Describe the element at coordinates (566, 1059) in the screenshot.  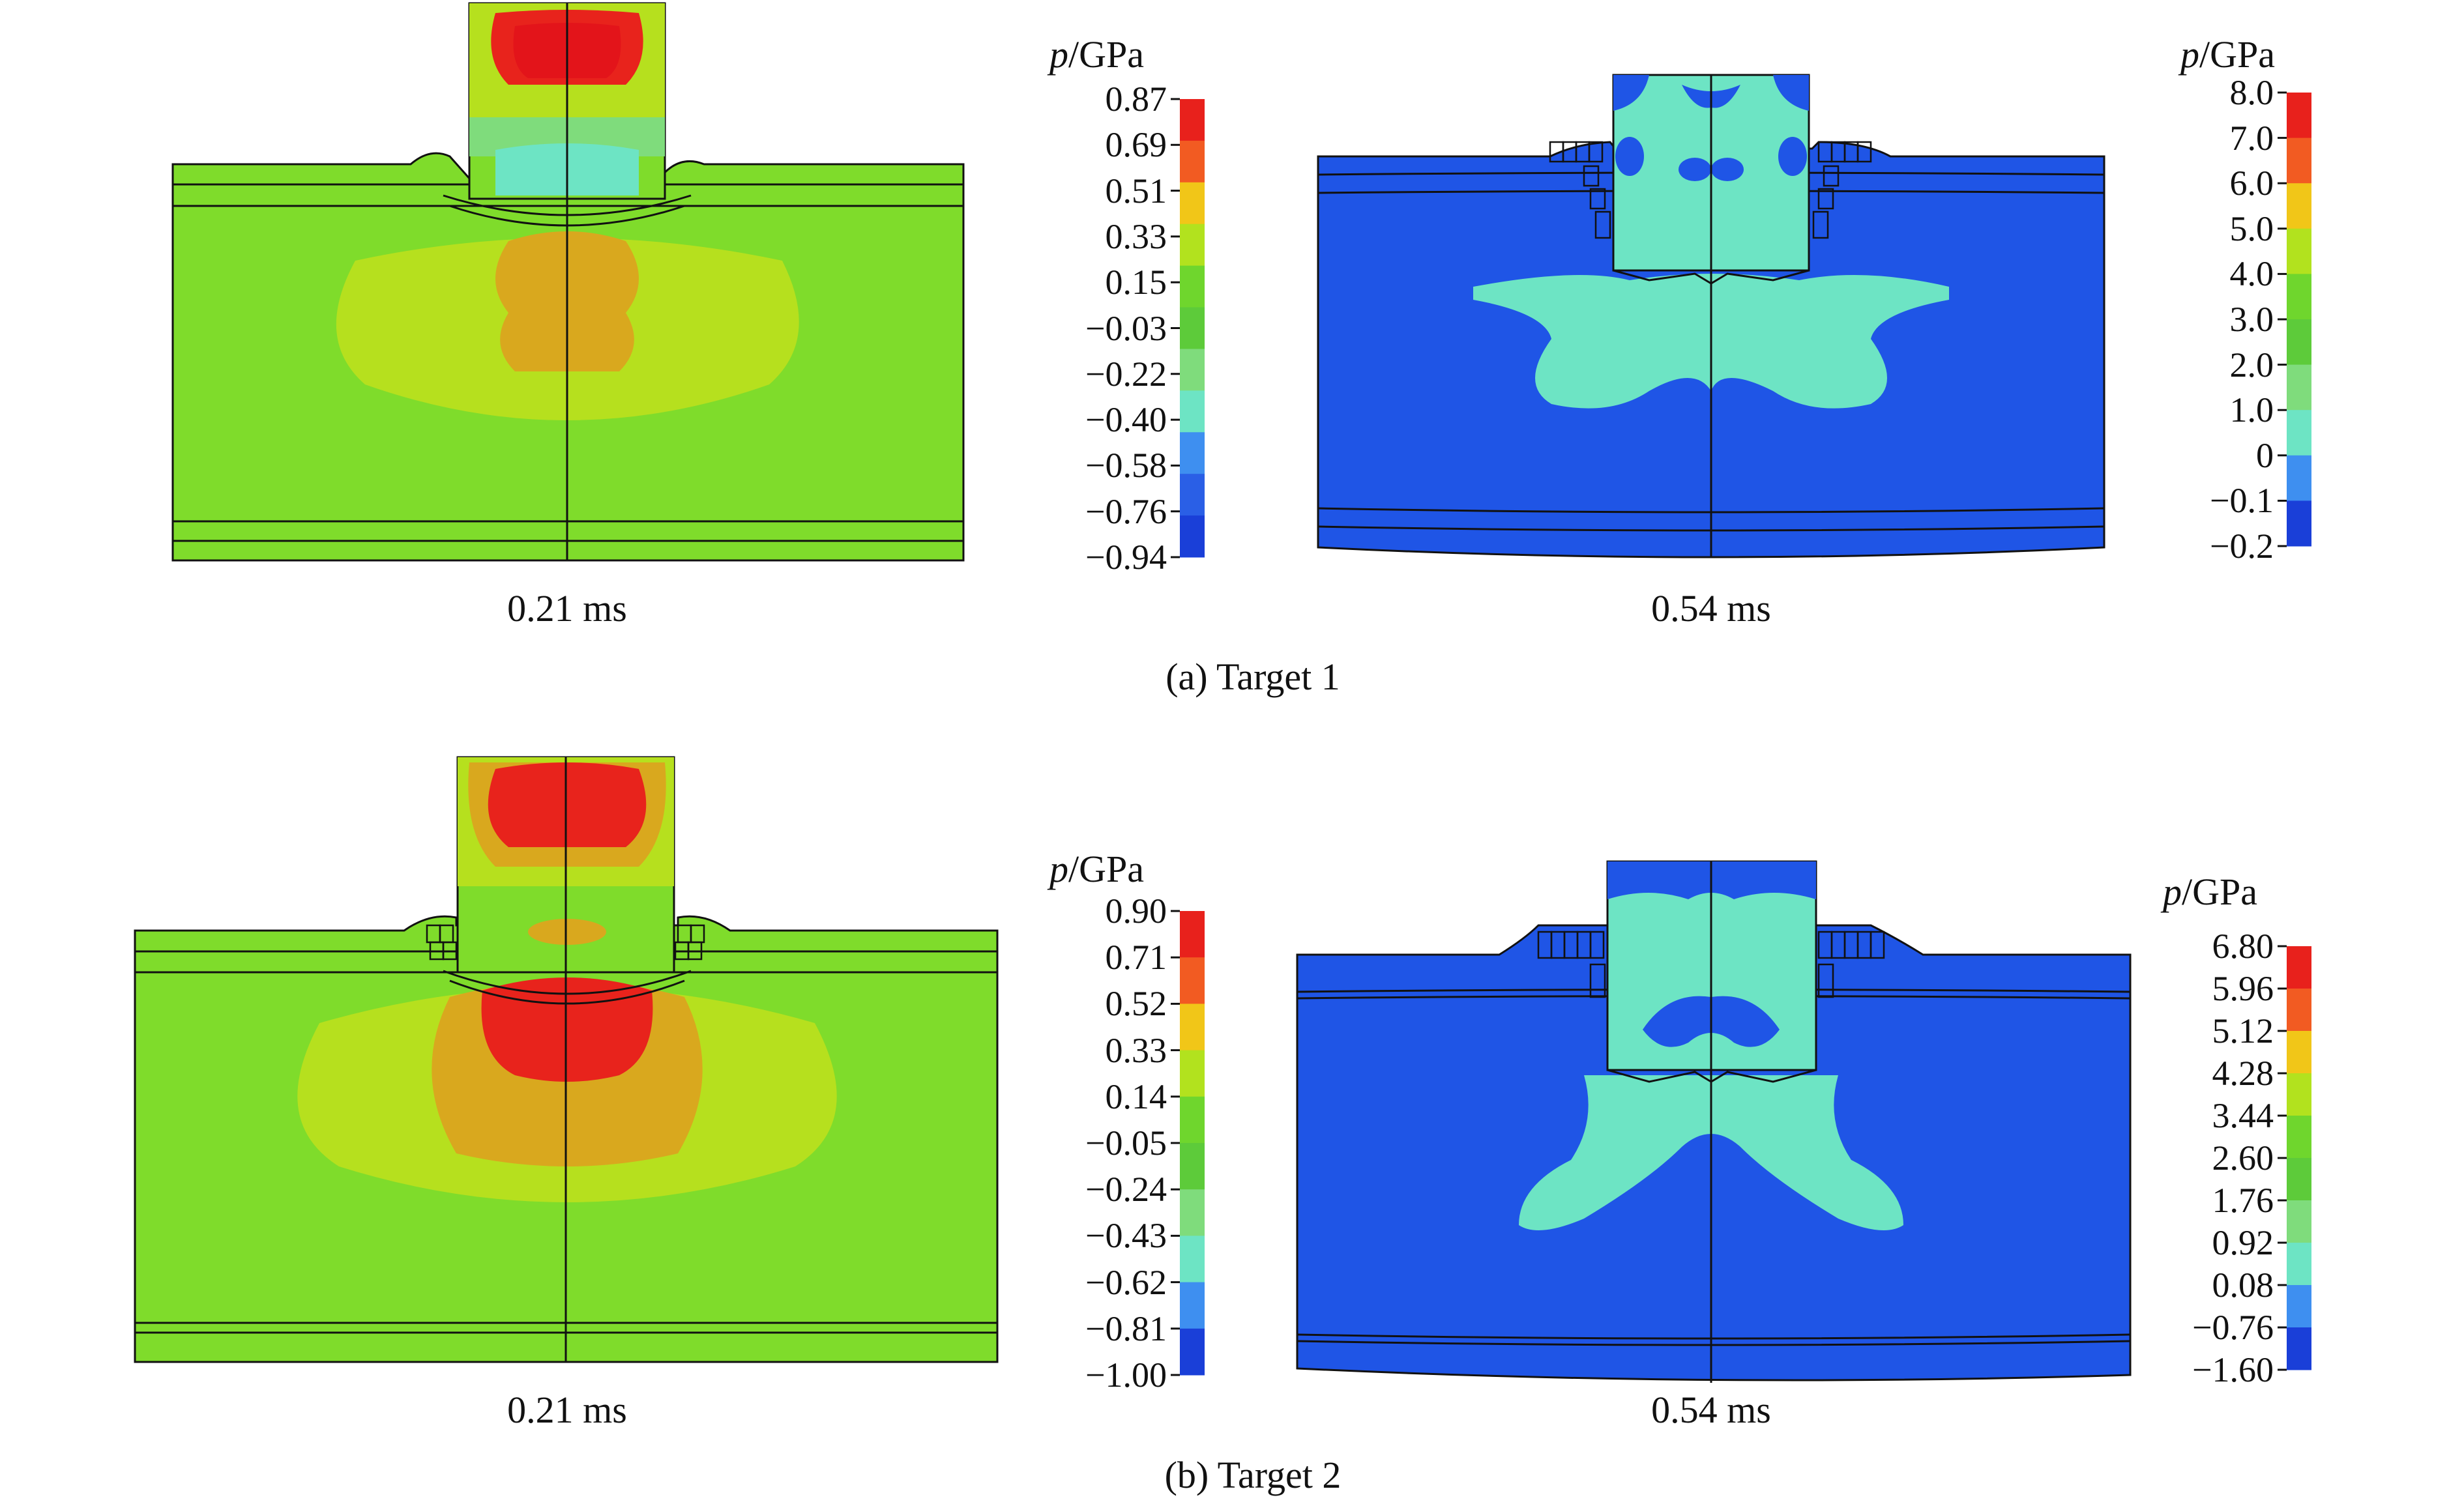
I see `plot-b1` at that location.